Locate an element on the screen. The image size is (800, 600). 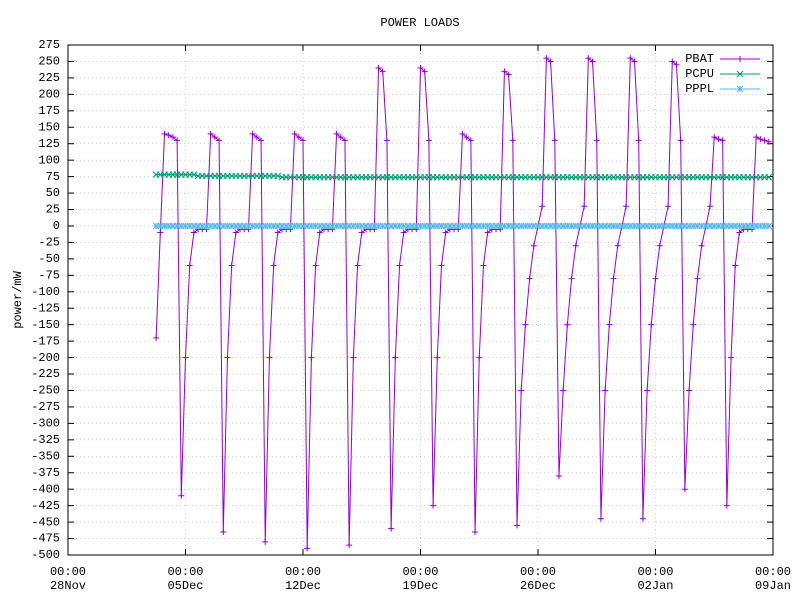
y-tick-label: -275 is located at coordinates (45, 407).